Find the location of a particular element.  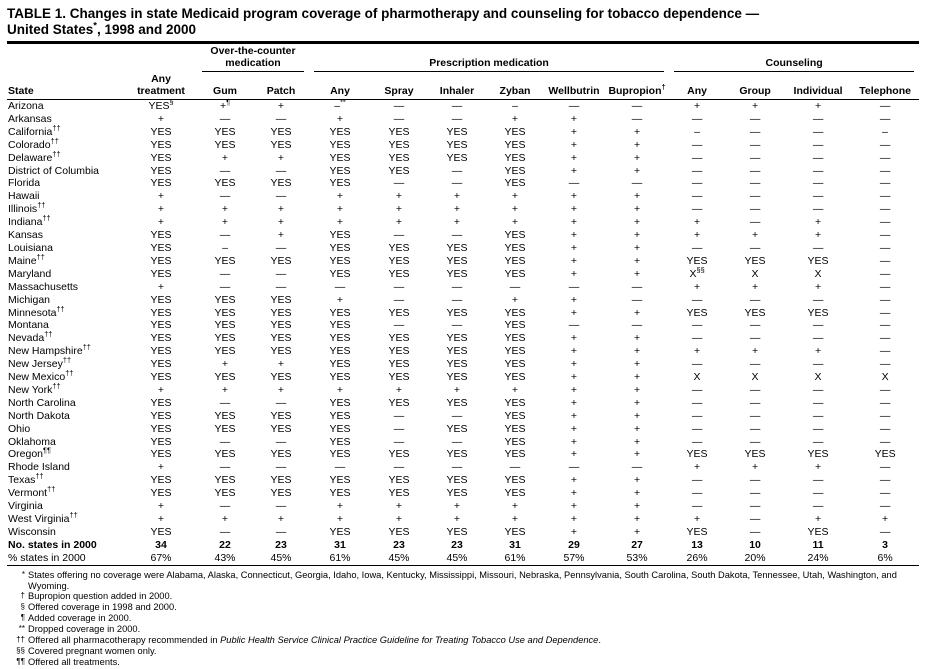

group-header-spacer is located at coordinates (102, 58).